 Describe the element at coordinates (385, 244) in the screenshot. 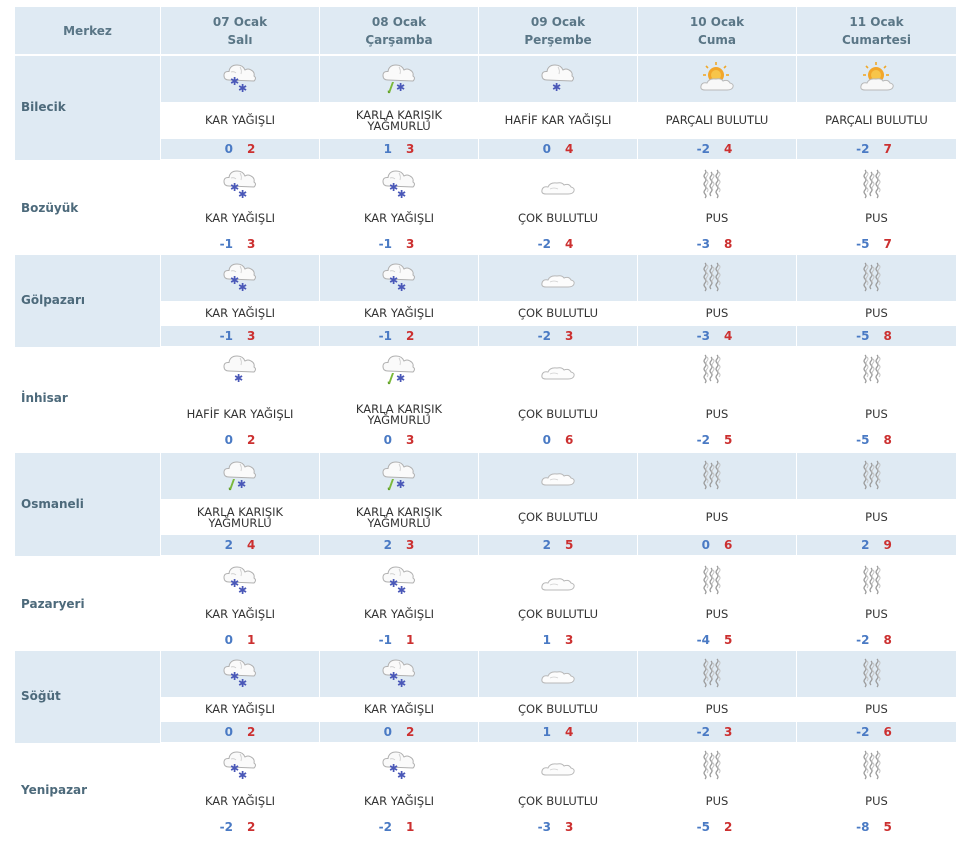

I see `min-temp: -1` at that location.